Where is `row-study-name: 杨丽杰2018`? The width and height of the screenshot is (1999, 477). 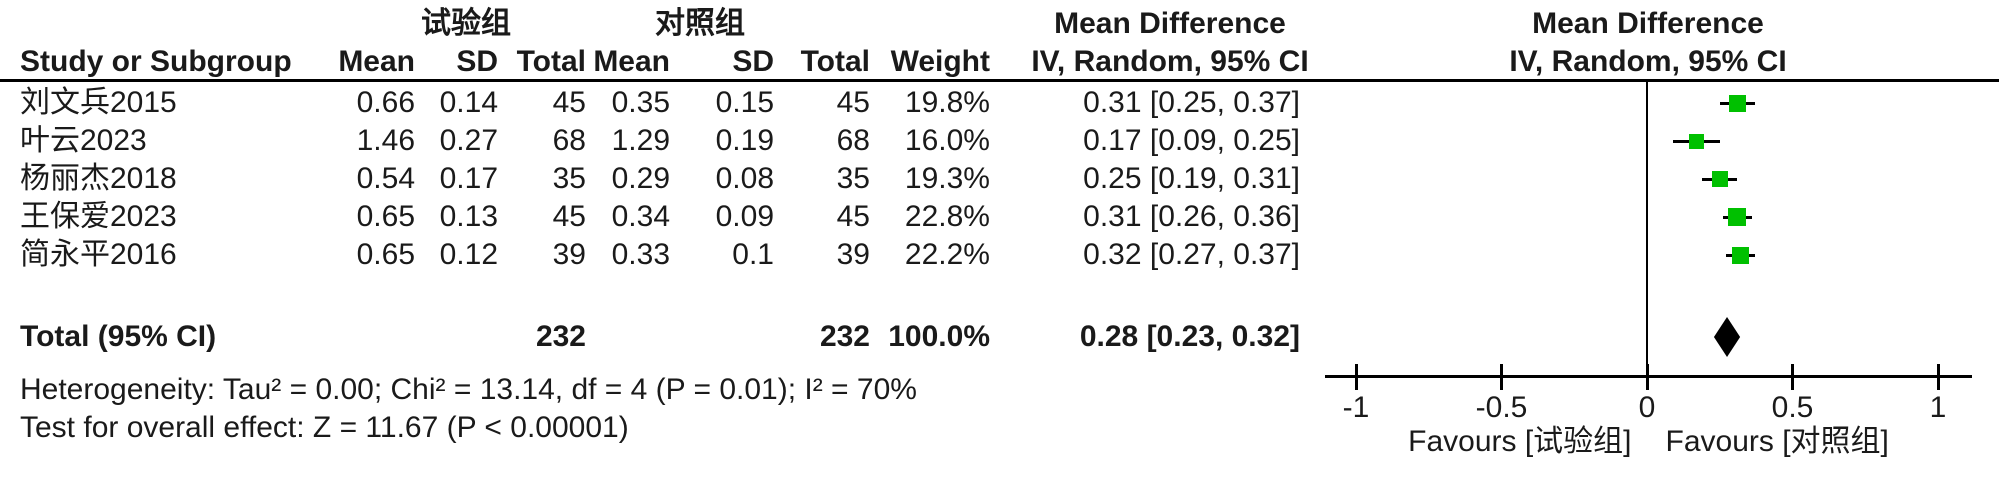 row-study-name: 杨丽杰2018 is located at coordinates (98, 178).